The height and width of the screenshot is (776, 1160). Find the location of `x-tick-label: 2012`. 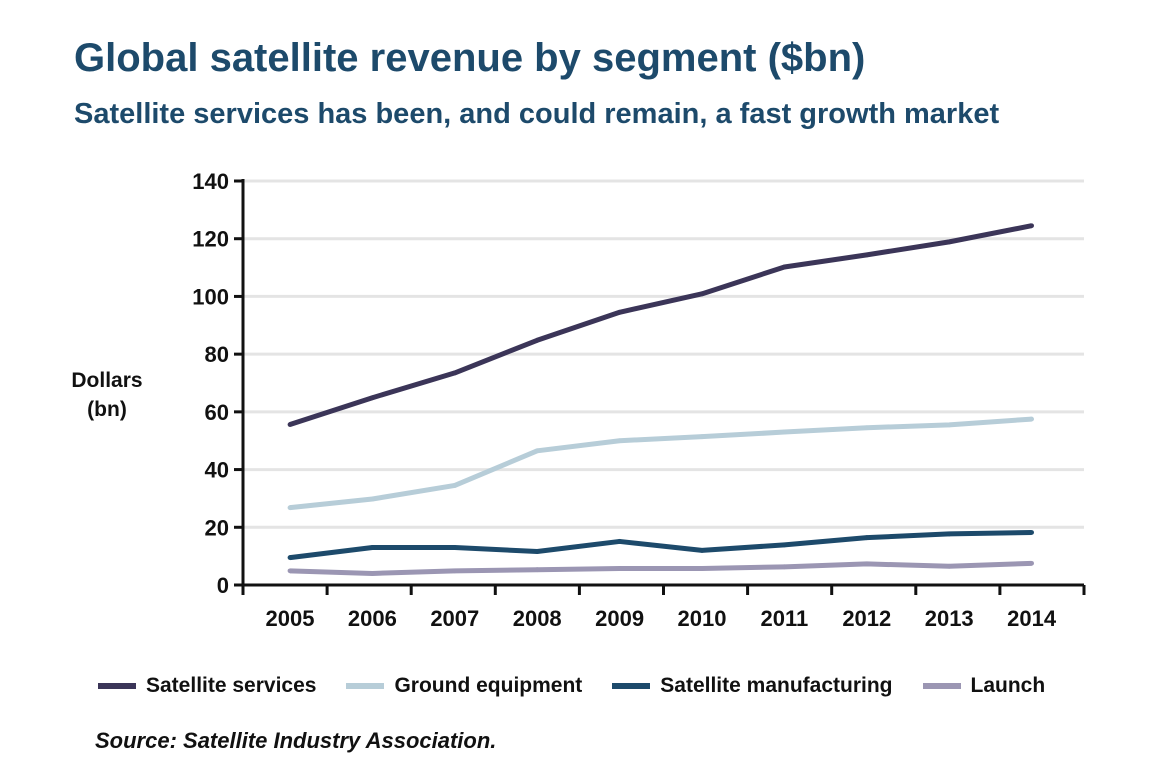

x-tick-label: 2012 is located at coordinates (866, 618).